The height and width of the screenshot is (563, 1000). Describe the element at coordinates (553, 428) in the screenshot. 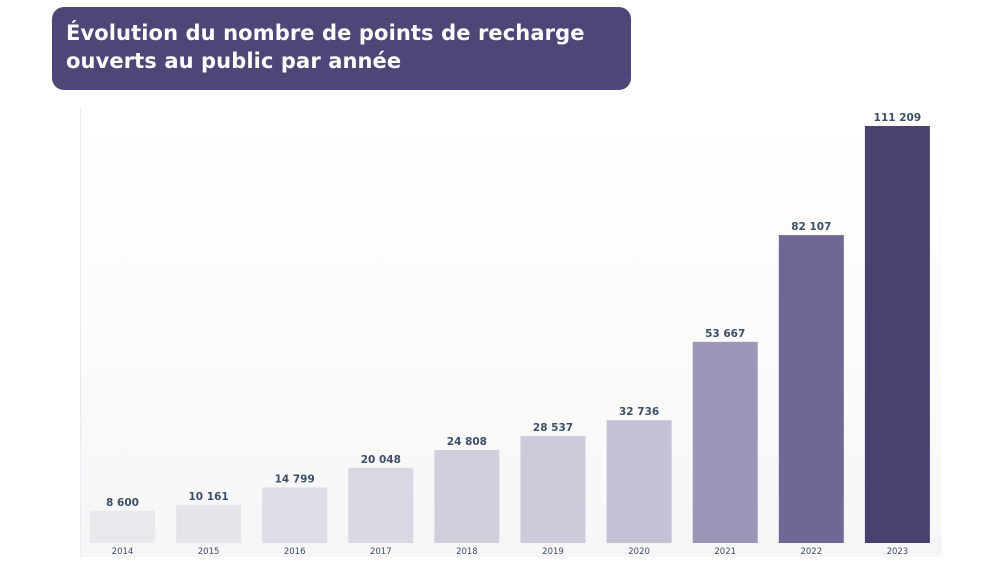

I see `value-label-2019: 28 537` at that location.